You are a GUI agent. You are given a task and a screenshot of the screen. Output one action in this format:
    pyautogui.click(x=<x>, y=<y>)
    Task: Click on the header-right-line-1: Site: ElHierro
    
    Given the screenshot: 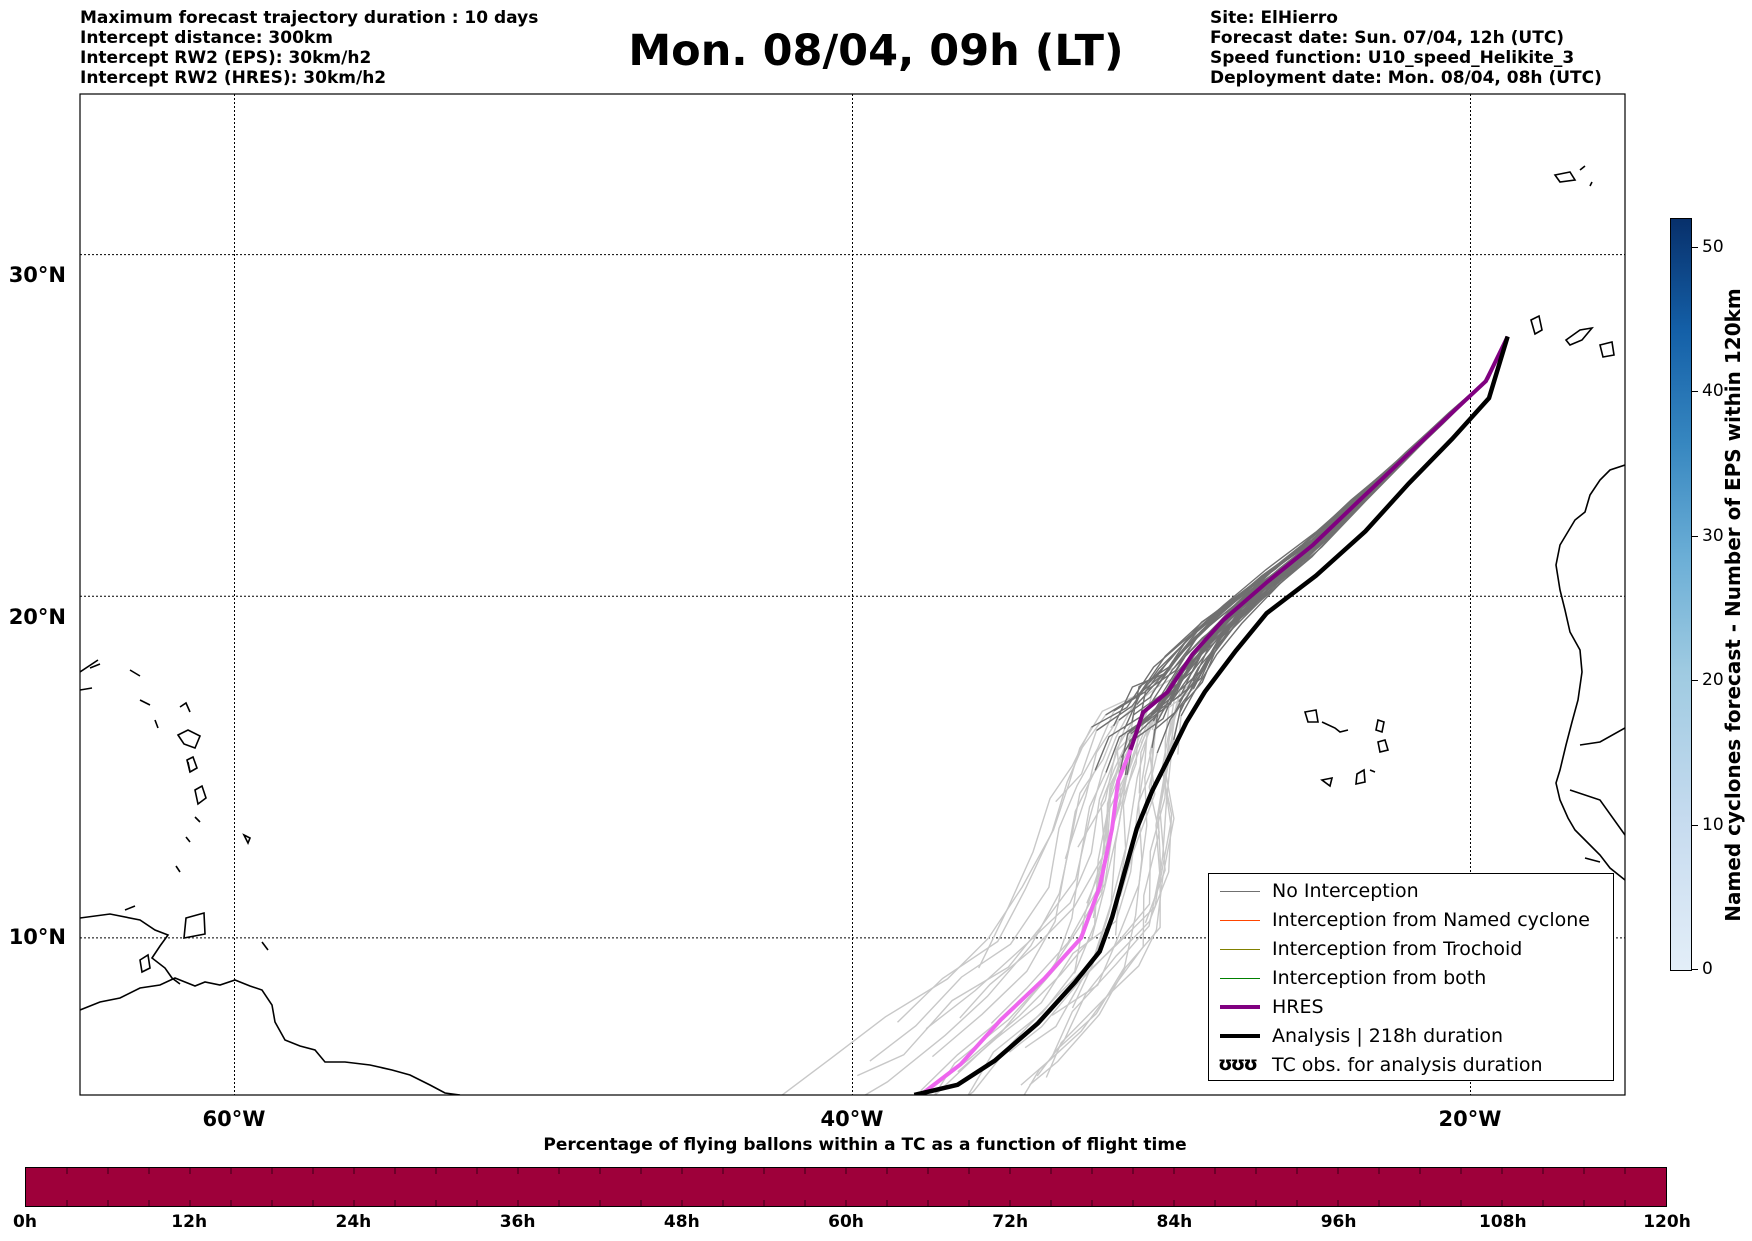 What is the action you would take?
    pyautogui.click(x=1274, y=18)
    